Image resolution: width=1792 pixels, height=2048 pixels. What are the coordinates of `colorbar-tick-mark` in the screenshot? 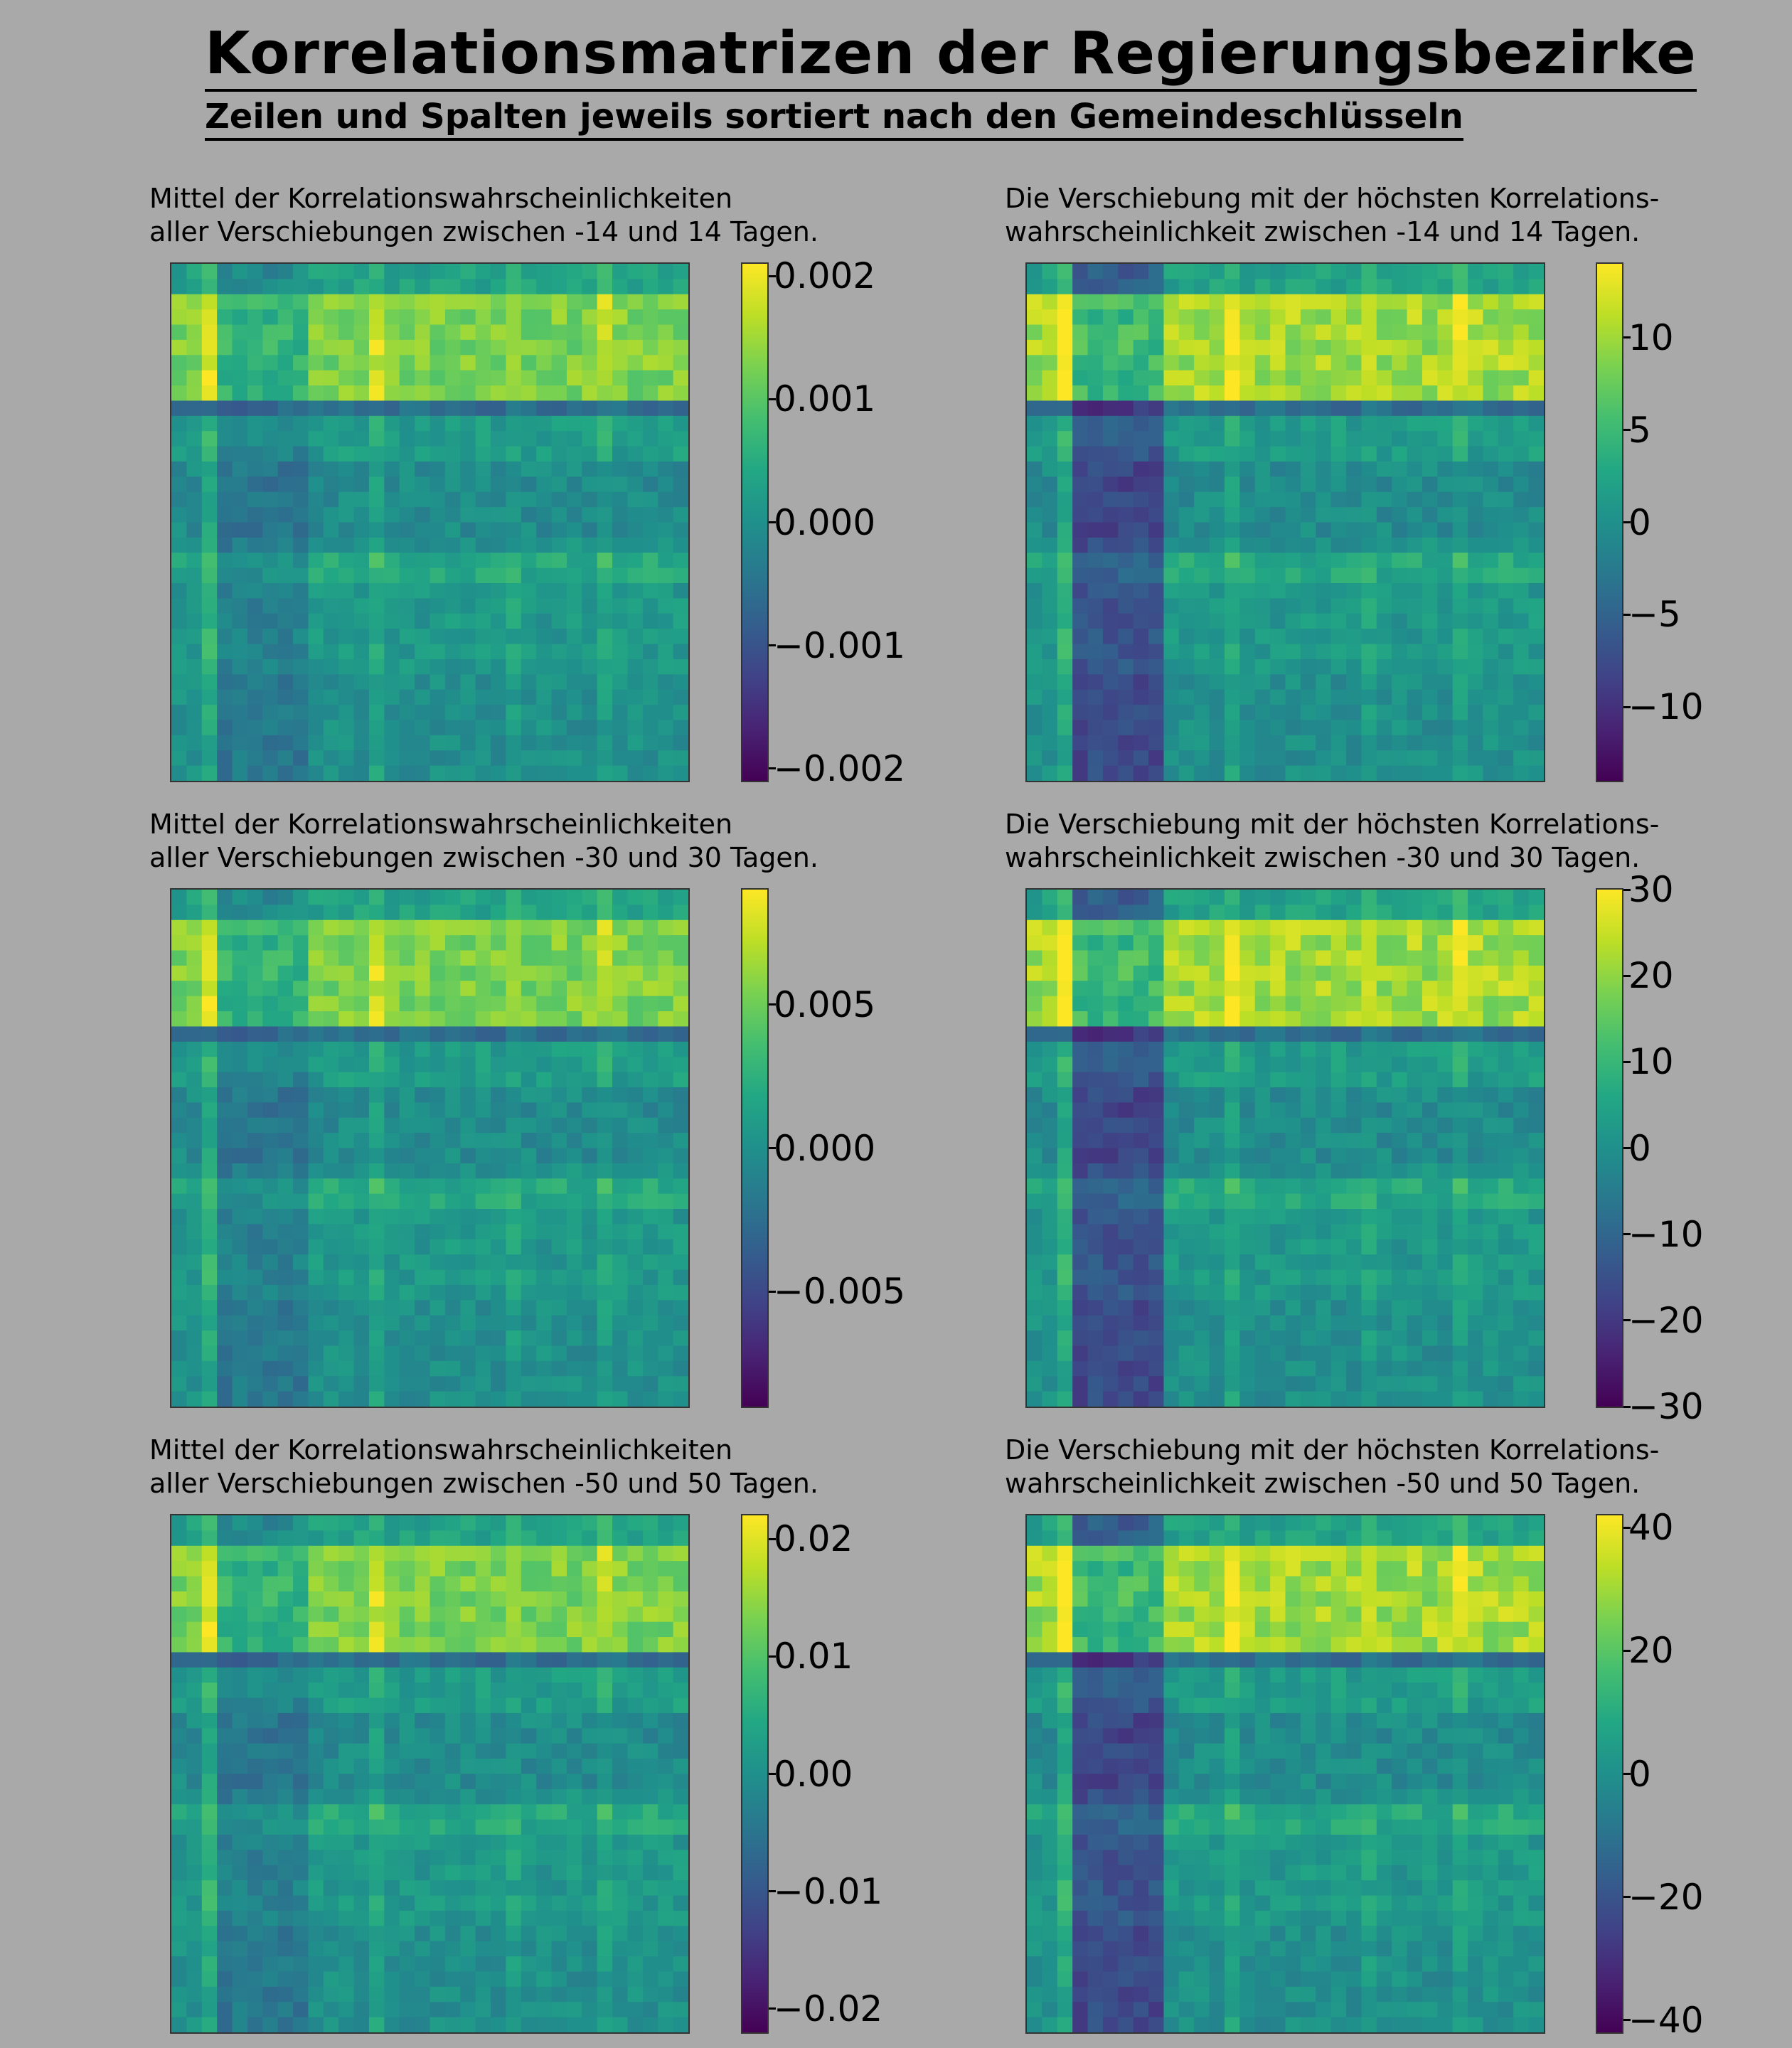 It's located at (1627, 1061).